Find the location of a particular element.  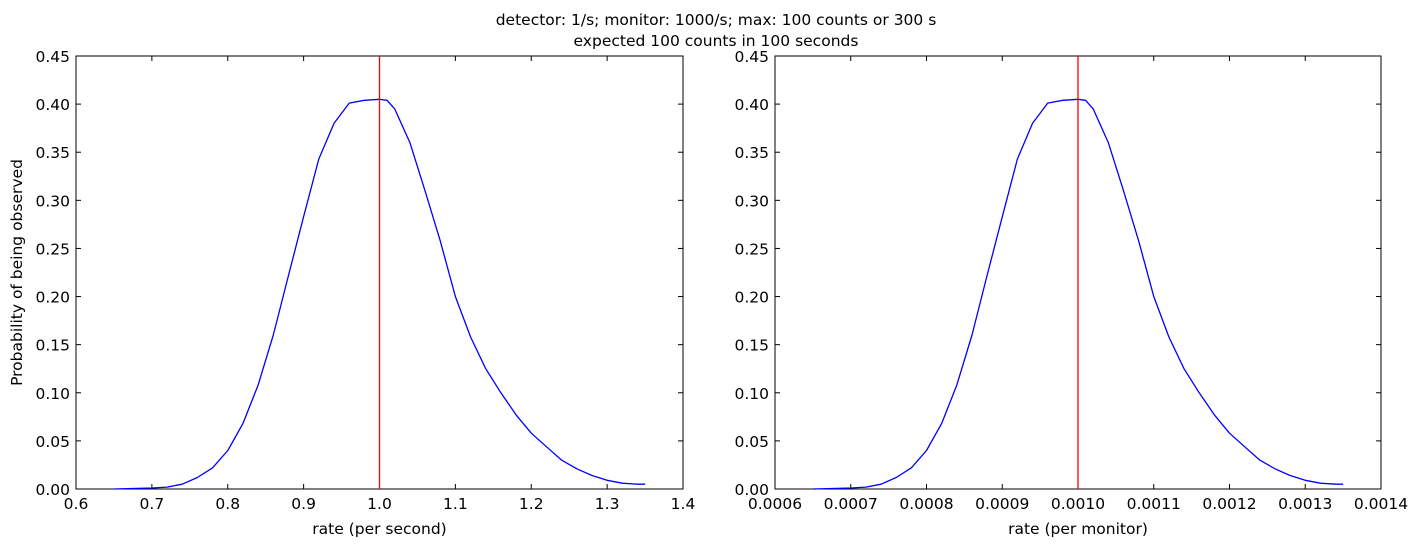

y-axis-label: Probability of being observed is located at coordinates (17, 272).